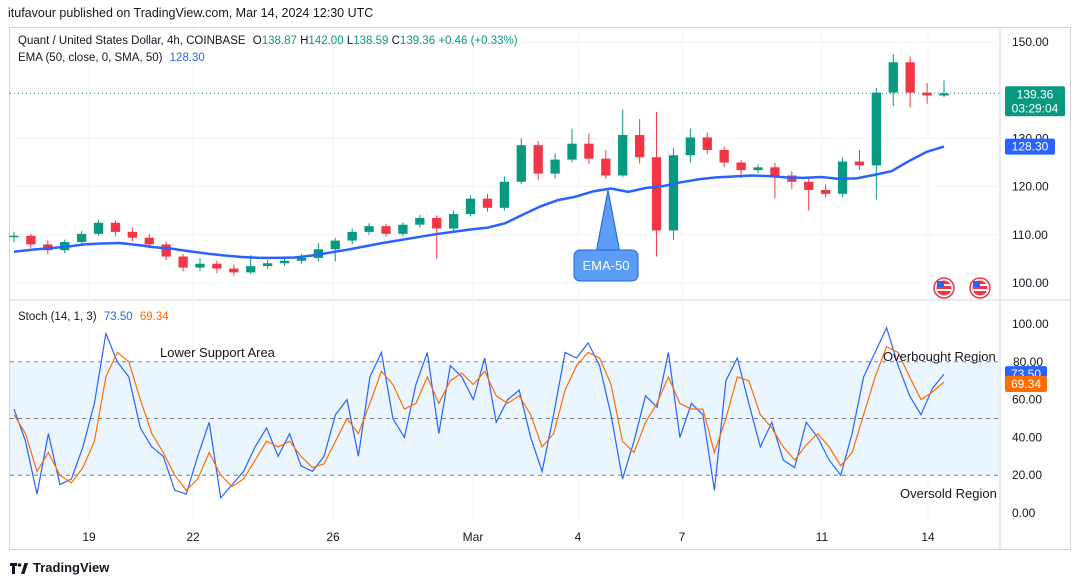 Image resolution: width=1080 pixels, height=586 pixels. What do you see at coordinates (57, 317) in the screenshot?
I see `stoch-legend-label: Stoch (14, 1, 3)` at bounding box center [57, 317].